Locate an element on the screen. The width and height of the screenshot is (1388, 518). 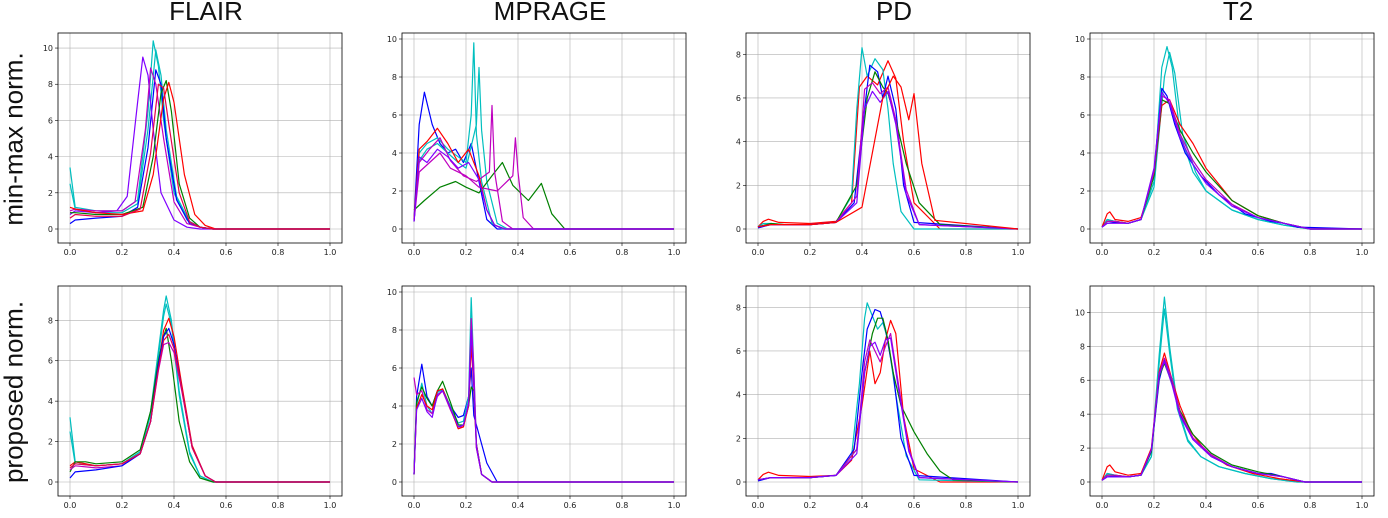
panel-t2-proposed: 0.0 0.2 0.4 0.6 0.8 1.0 0 2 4 6 8 10 is located at coordinates (1225, 397).